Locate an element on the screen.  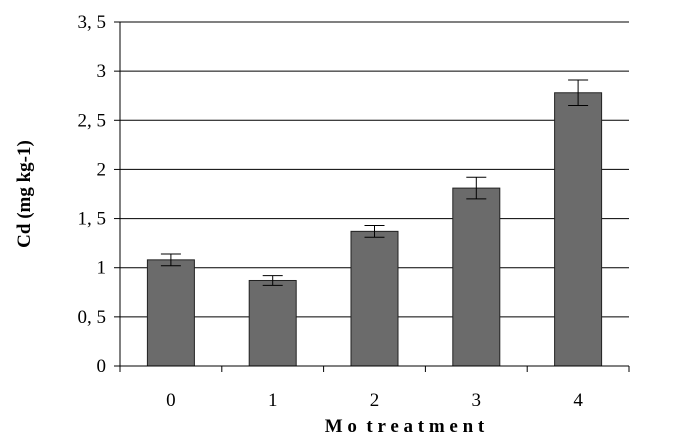
y-tick-label: 0, 5 is located at coordinates (92, 317).